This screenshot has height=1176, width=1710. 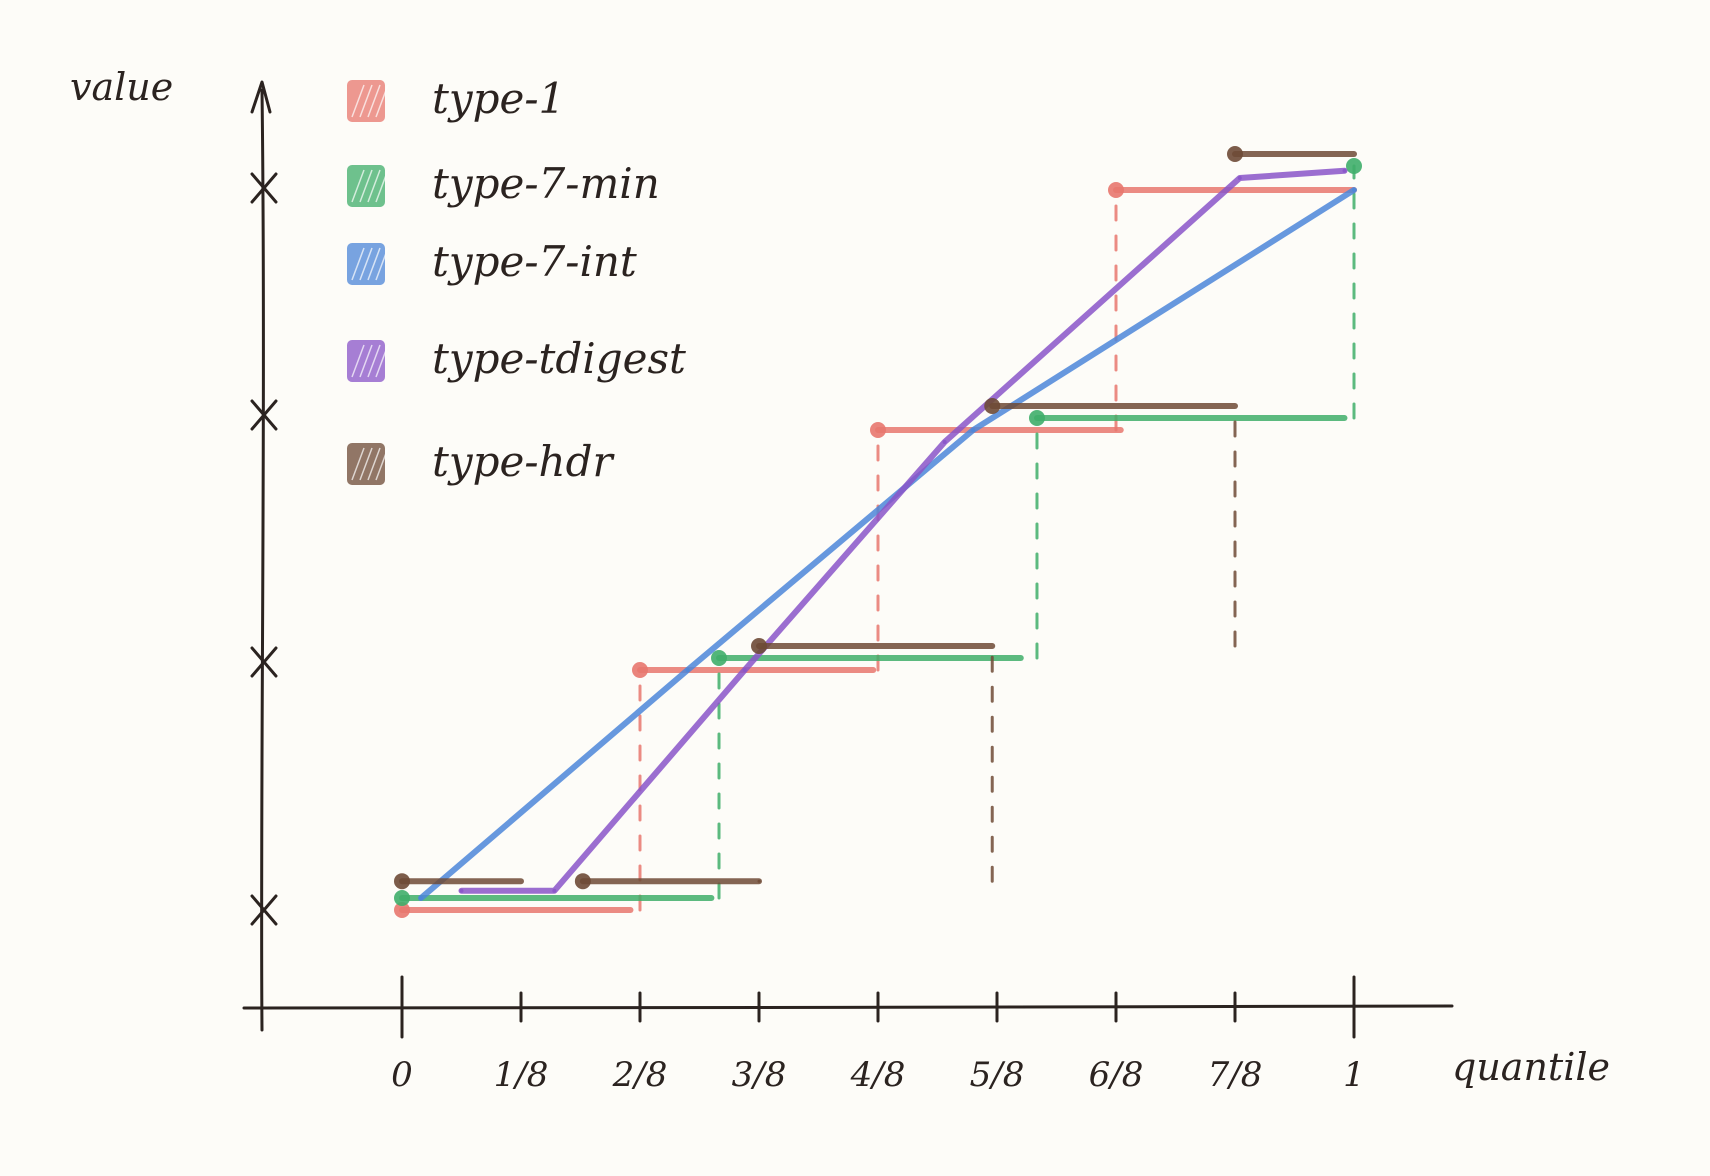 I want to click on x-tick-label: 4/8, so click(x=878, y=1075).